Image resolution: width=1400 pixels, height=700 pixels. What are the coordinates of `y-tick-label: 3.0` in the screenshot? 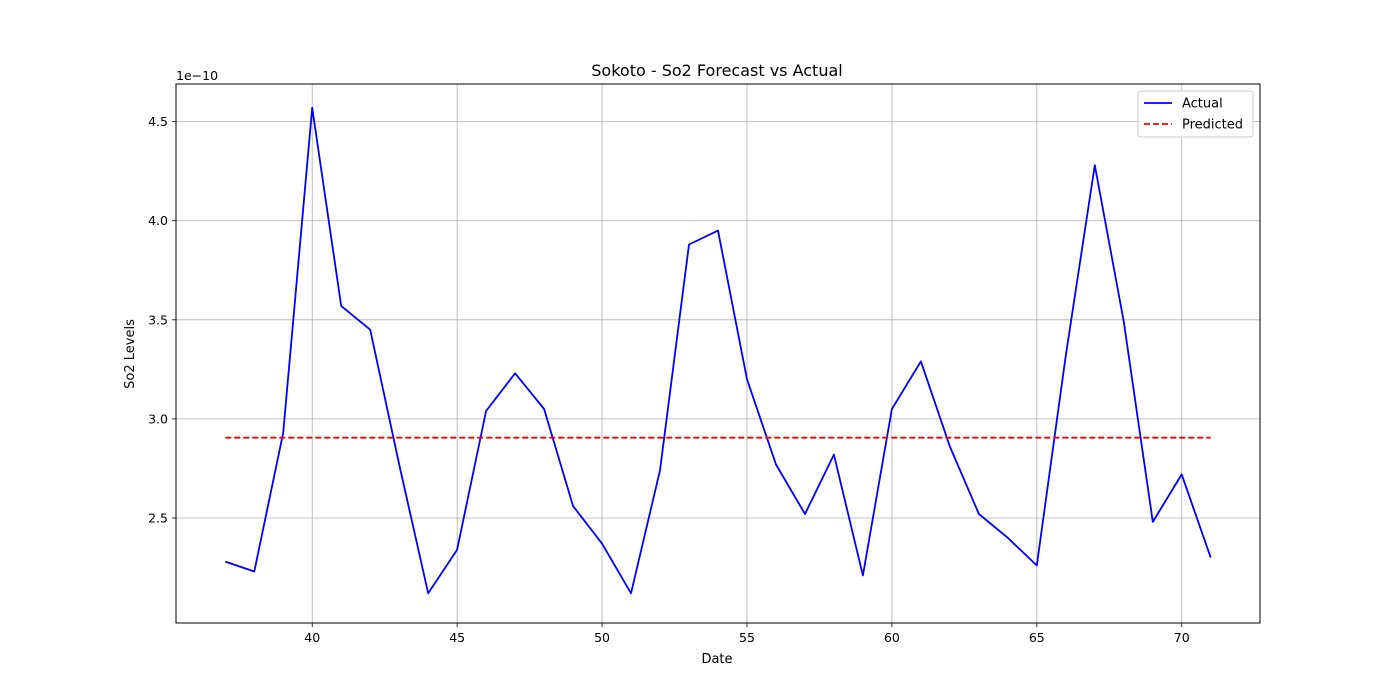 It's located at (158, 418).